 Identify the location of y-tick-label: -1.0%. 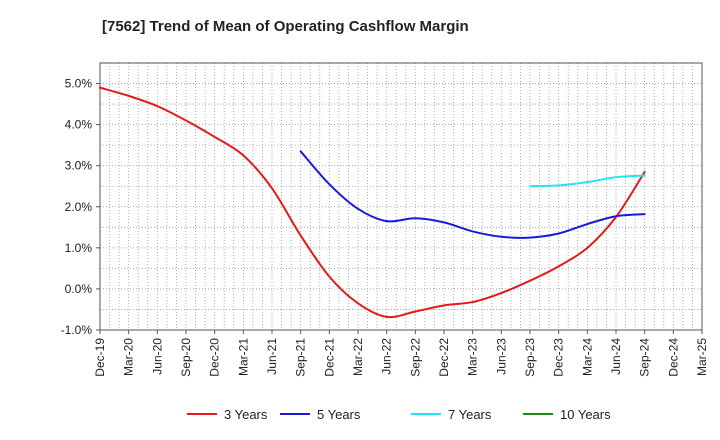
(77, 330).